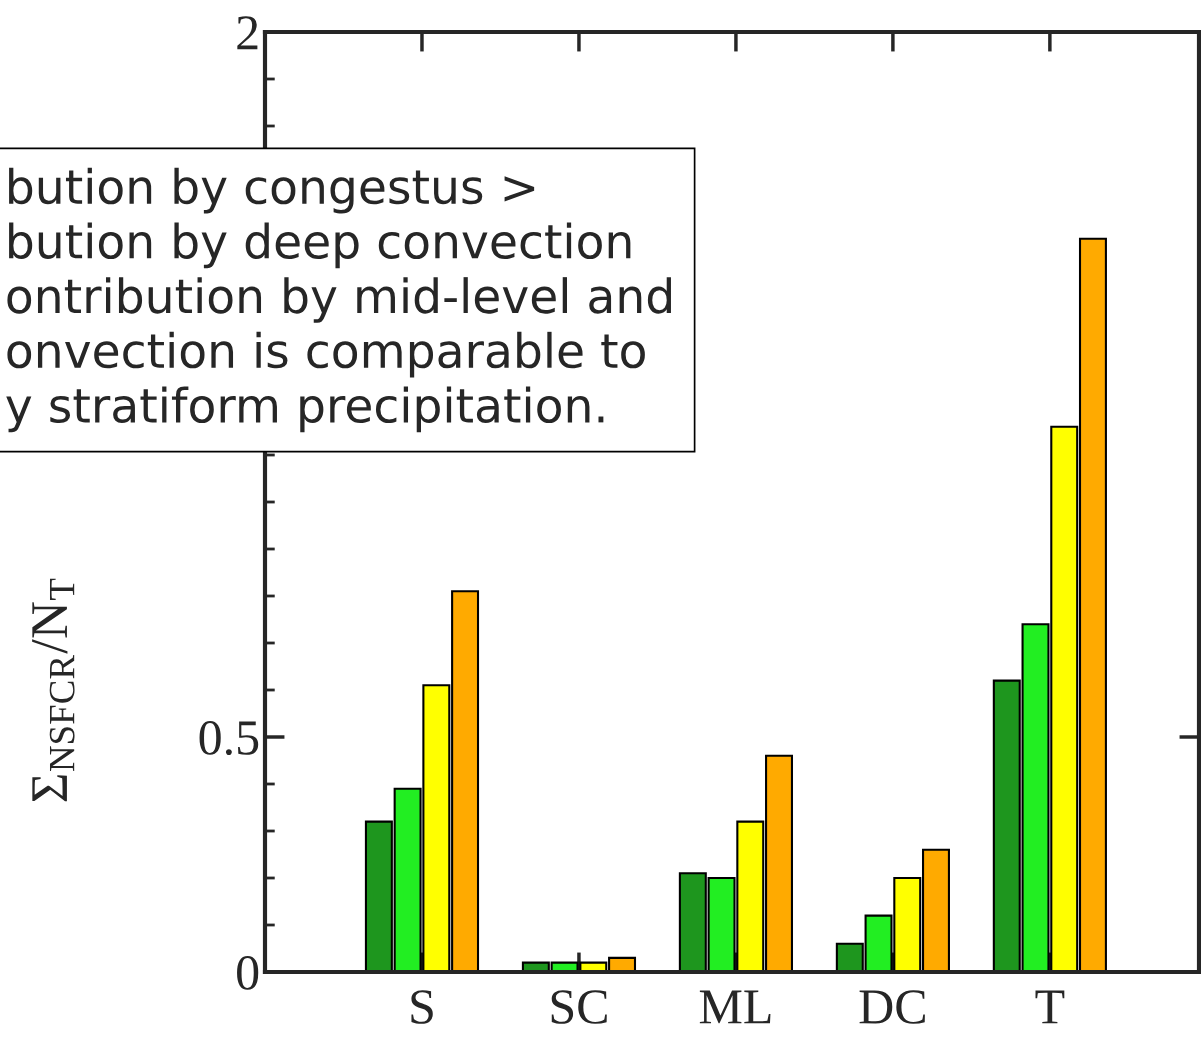 This screenshot has height=1052, width=1201. I want to click on x-tick-label: DC, so click(892, 1007).